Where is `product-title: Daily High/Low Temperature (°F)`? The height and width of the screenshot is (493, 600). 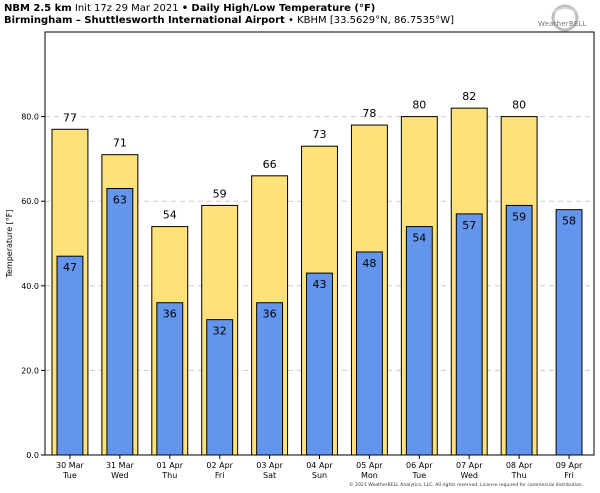
product-title: Daily High/Low Temperature (°F) is located at coordinates (283, 8).